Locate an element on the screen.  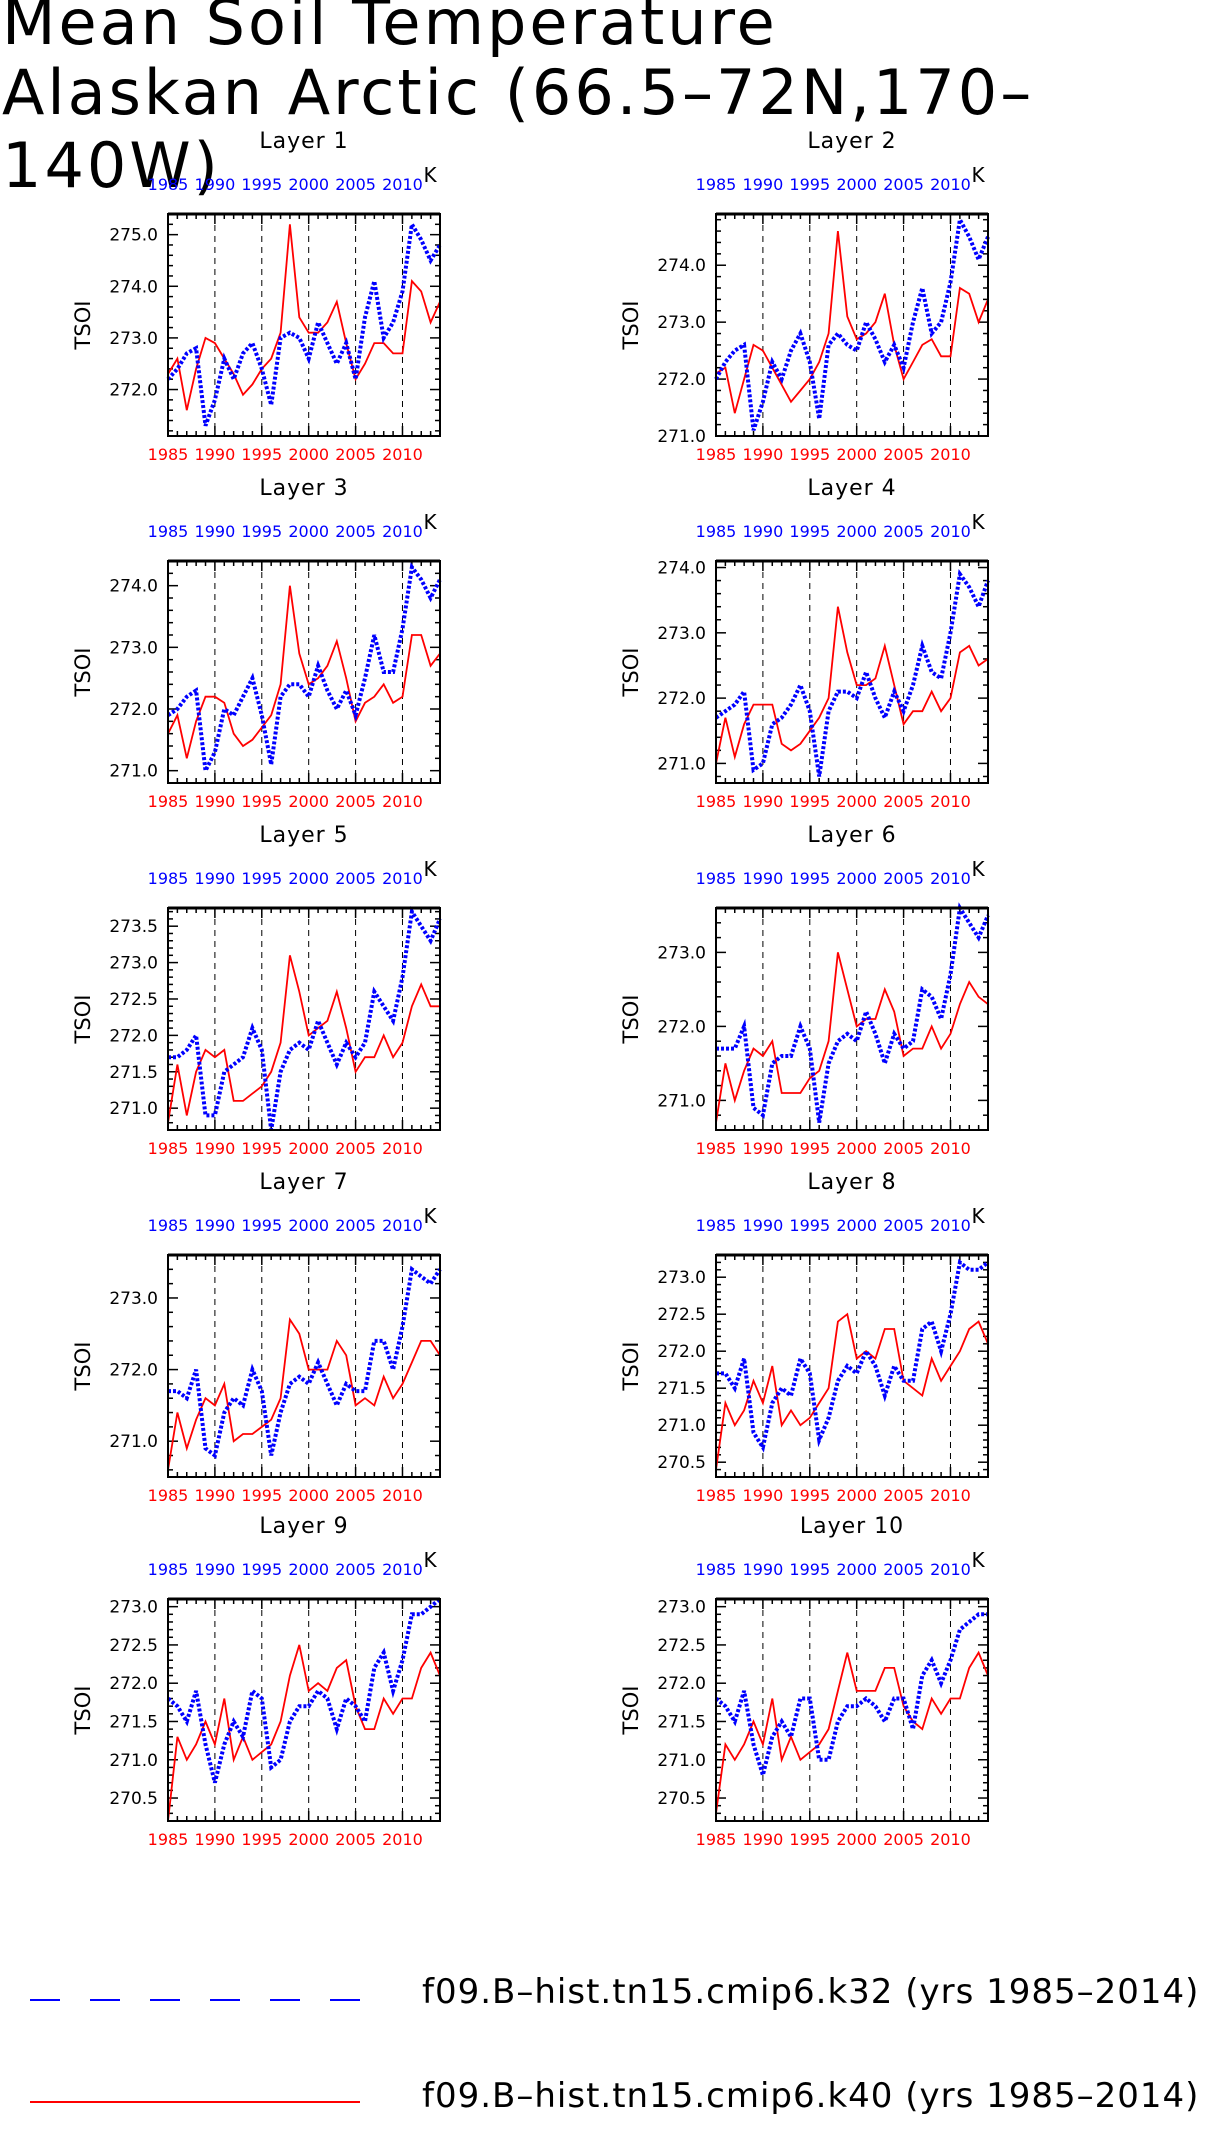
panel-3-xtick-label-top: 2000 is located at coordinates (308, 531).